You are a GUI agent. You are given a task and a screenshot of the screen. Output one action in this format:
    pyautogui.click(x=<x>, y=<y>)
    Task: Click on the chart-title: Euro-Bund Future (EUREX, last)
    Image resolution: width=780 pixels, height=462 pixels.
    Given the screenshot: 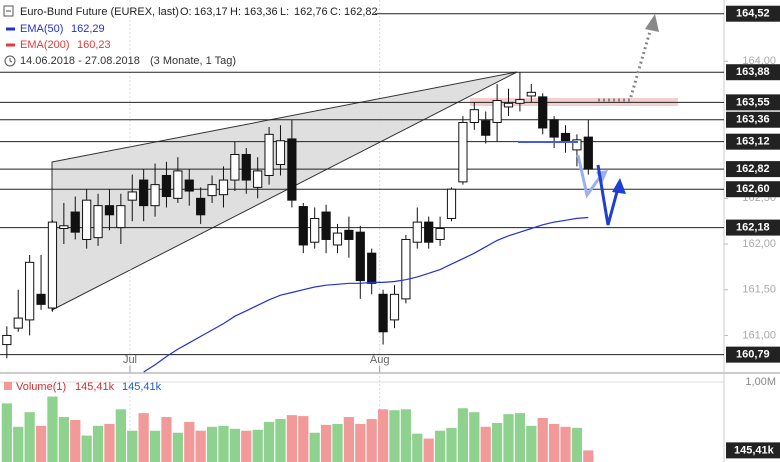 What is the action you would take?
    pyautogui.click(x=99, y=12)
    